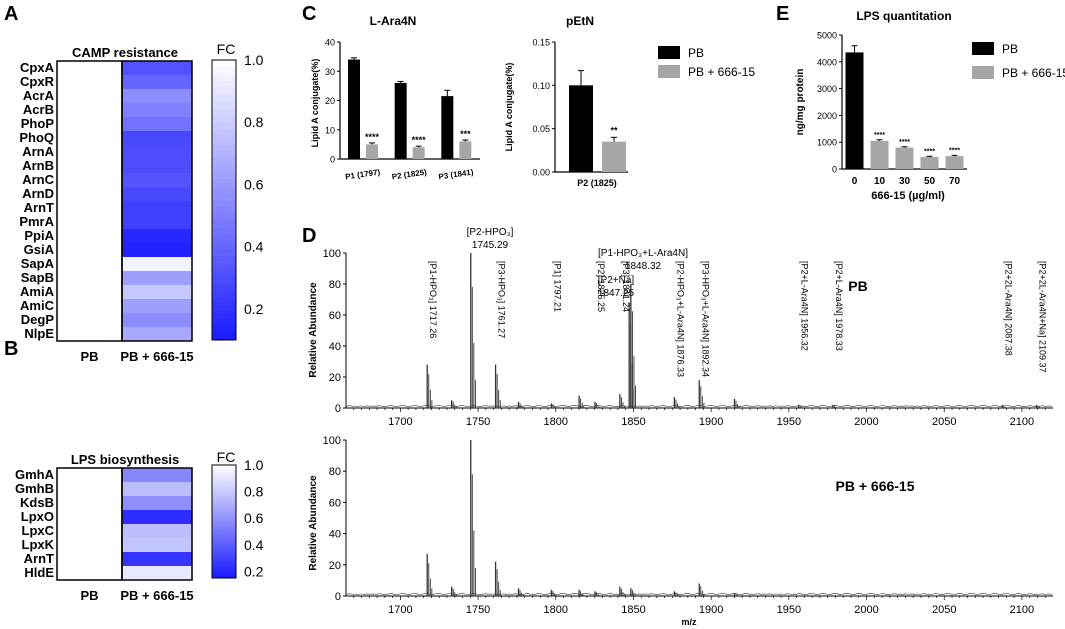  Describe the element at coordinates (38, 530) in the screenshot. I see `heatmap-row-label: LpxC` at that location.